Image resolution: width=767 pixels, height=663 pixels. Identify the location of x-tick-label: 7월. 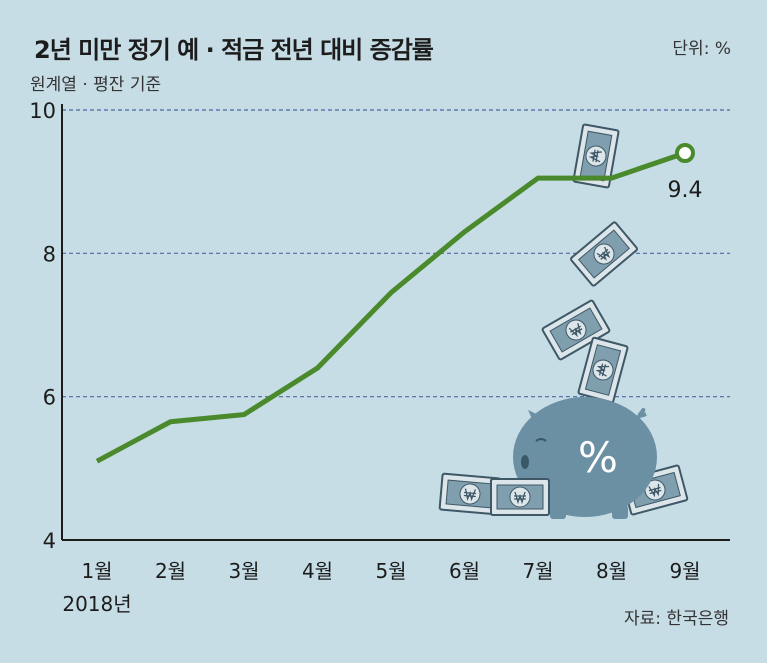
(537, 571).